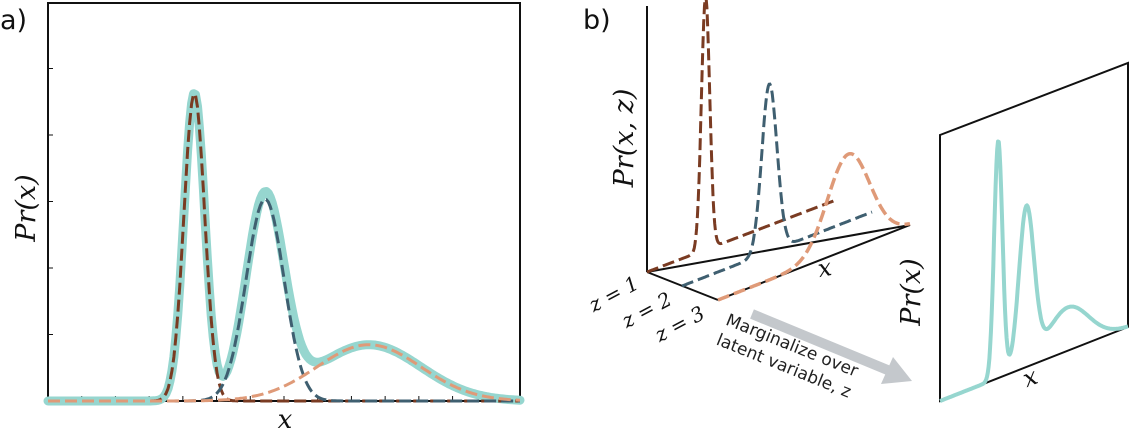 This screenshot has height=431, width=1131. I want to click on component-3-curve, so click(284, 373).